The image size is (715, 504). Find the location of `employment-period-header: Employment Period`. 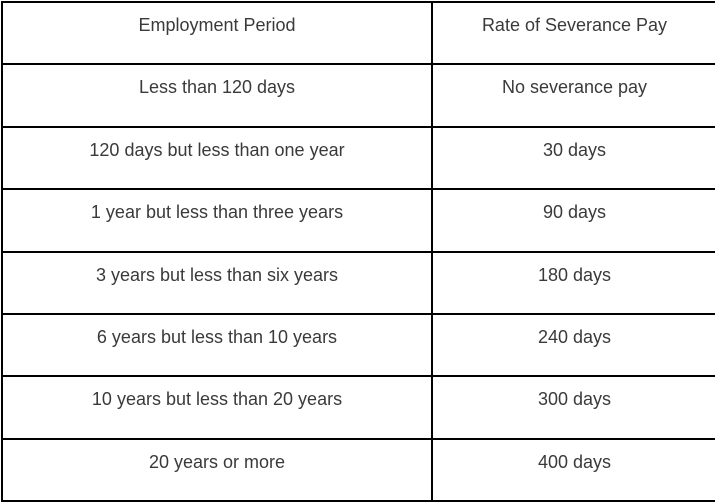

employment-period-header: Employment Period is located at coordinates (217, 33).